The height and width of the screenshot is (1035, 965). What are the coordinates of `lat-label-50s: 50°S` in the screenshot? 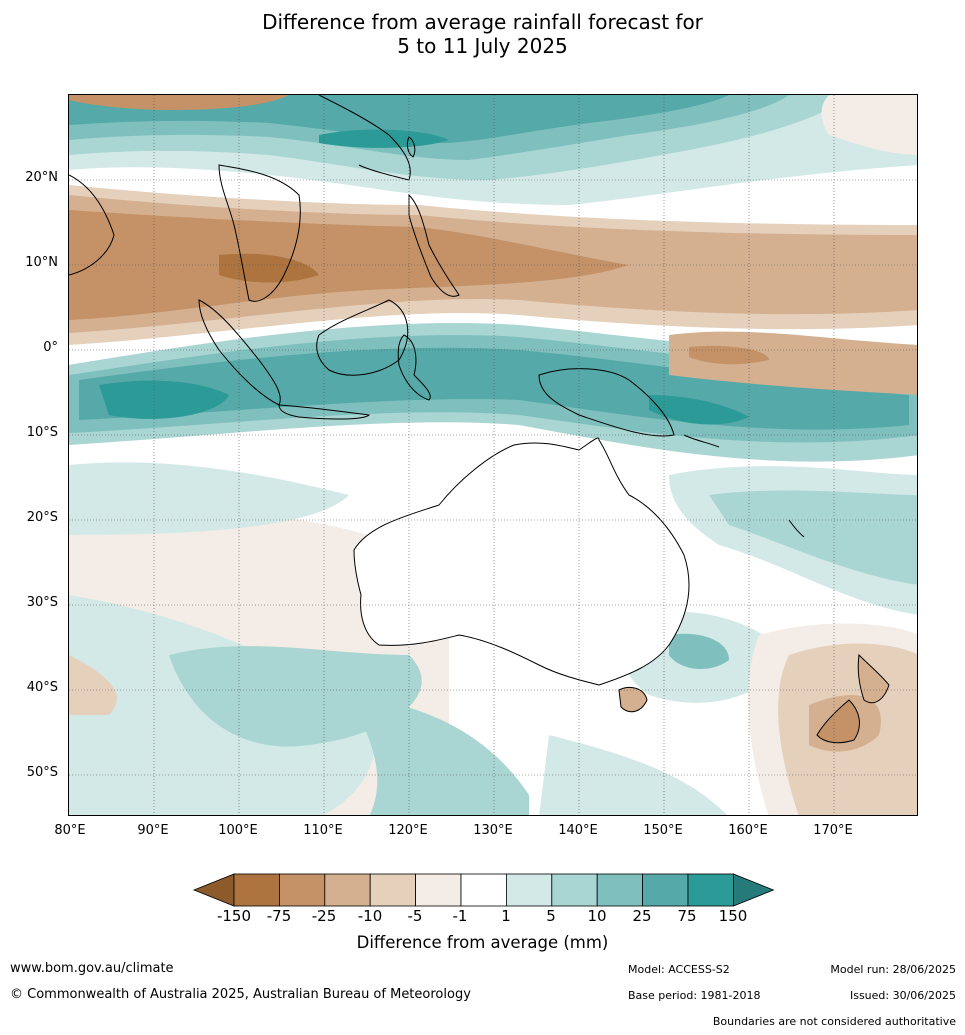 It's located at (42, 772).